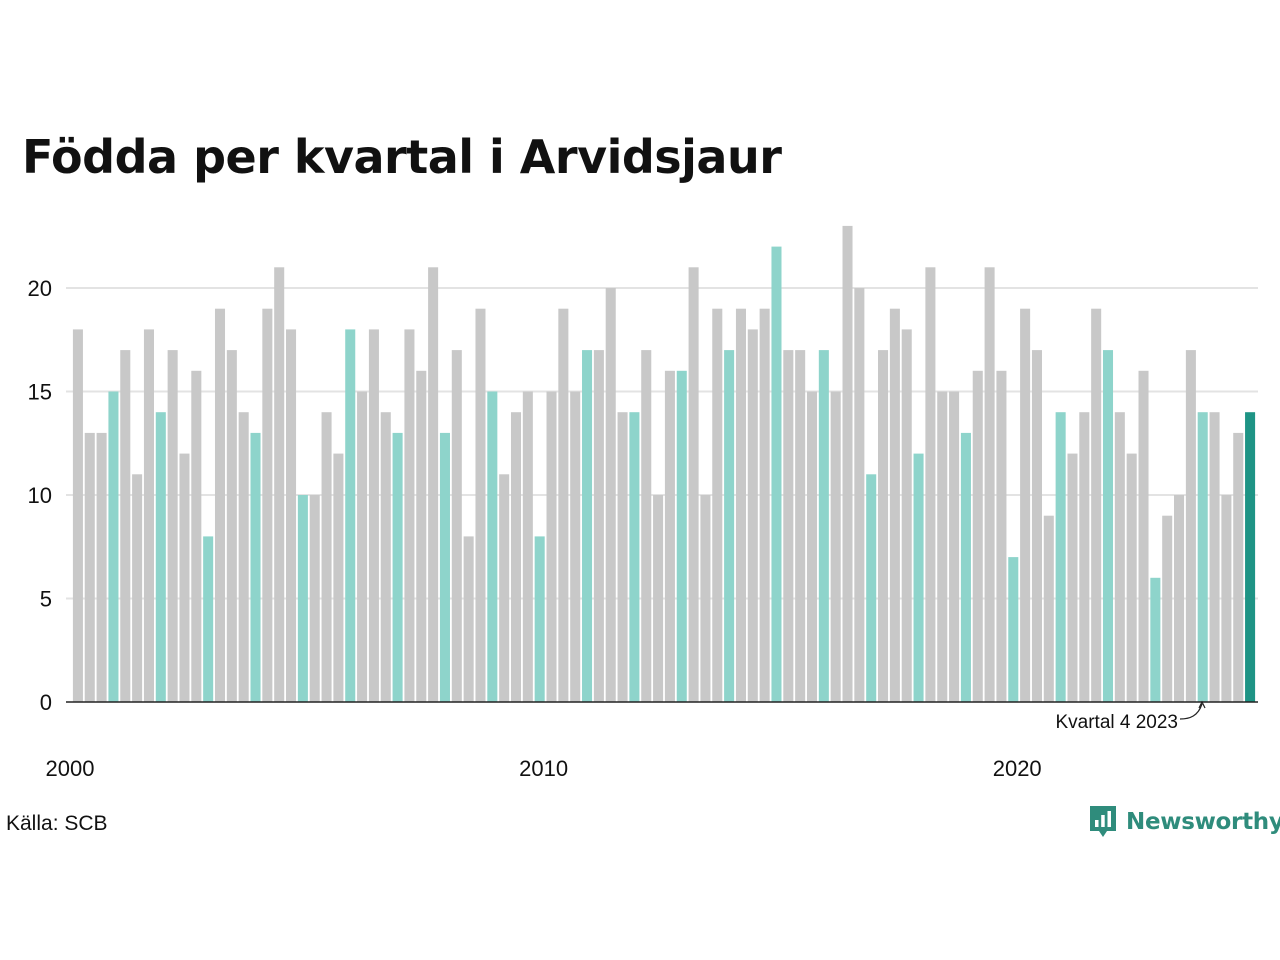  I want to click on brand-name: Newsworthy, so click(1203, 822).